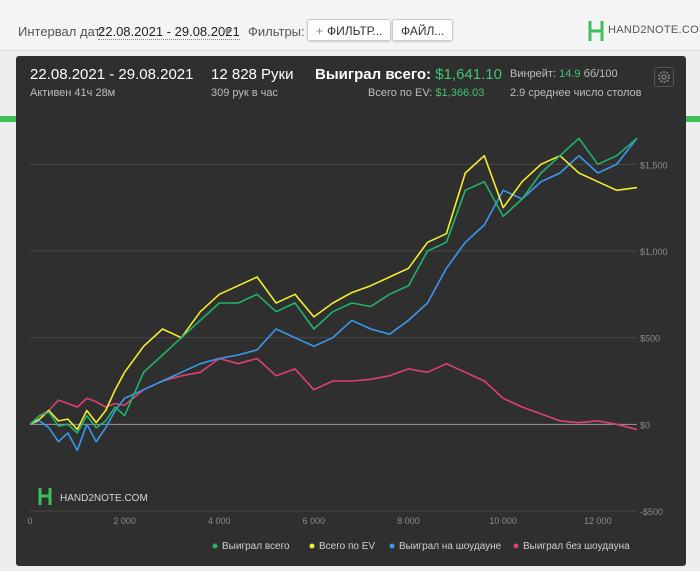 Image resolution: width=700 pixels, height=571 pixels. Describe the element at coordinates (690, 119) in the screenshot. I see `accent-stripe-right` at that location.